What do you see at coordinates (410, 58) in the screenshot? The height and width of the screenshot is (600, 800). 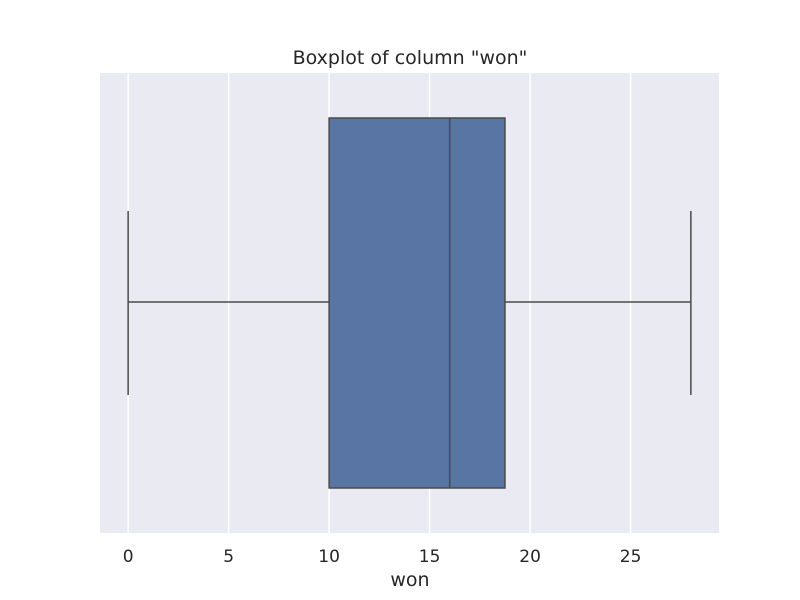 I see `chart-title: Boxplot of column "won"` at bounding box center [410, 58].